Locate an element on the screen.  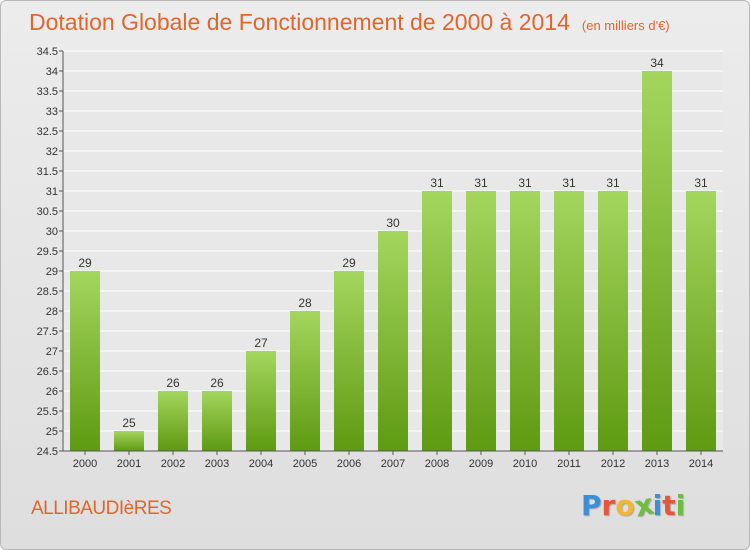
y-tick-label: 34 is located at coordinates (52, 72).